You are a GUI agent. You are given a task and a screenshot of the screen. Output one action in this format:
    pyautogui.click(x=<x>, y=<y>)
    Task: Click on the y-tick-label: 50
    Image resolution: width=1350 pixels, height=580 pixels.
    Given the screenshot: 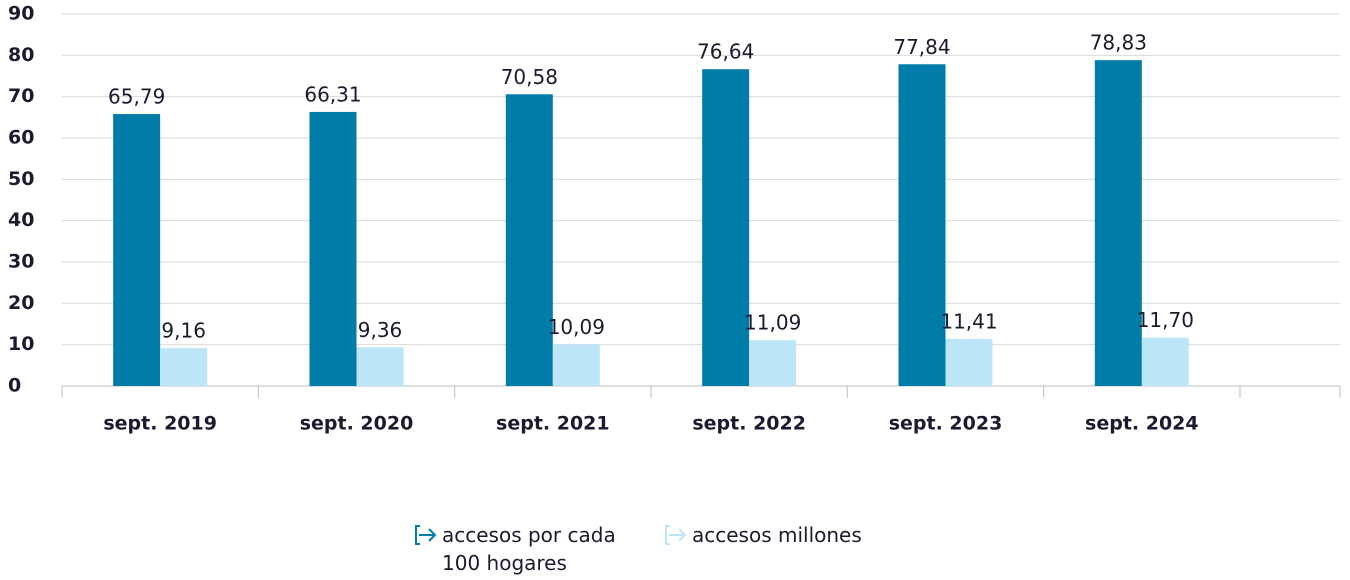 What is the action you would take?
    pyautogui.click(x=21, y=179)
    